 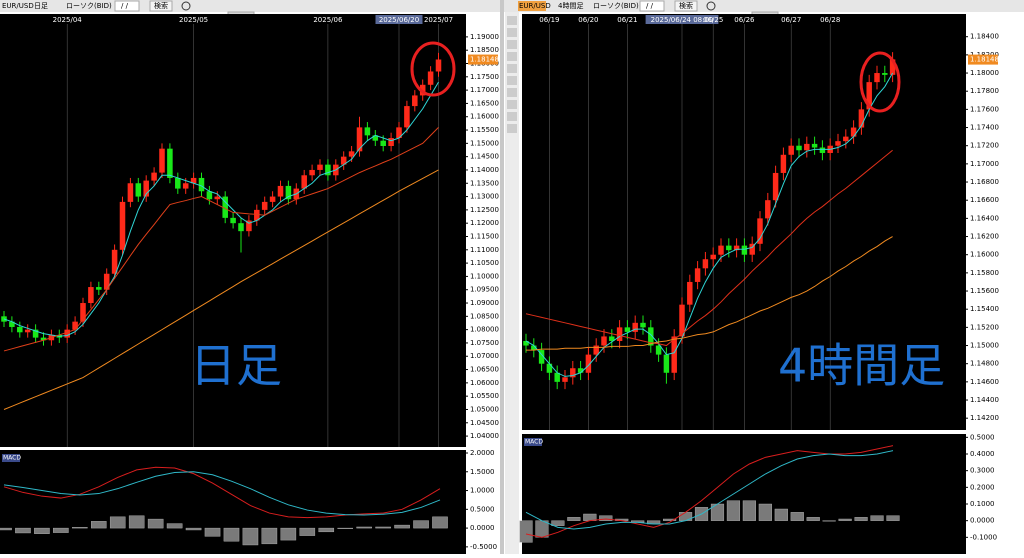 What do you see at coordinates (484, 236) in the screenshot?
I see `y-tick-label: 1.11500` at bounding box center [484, 236].